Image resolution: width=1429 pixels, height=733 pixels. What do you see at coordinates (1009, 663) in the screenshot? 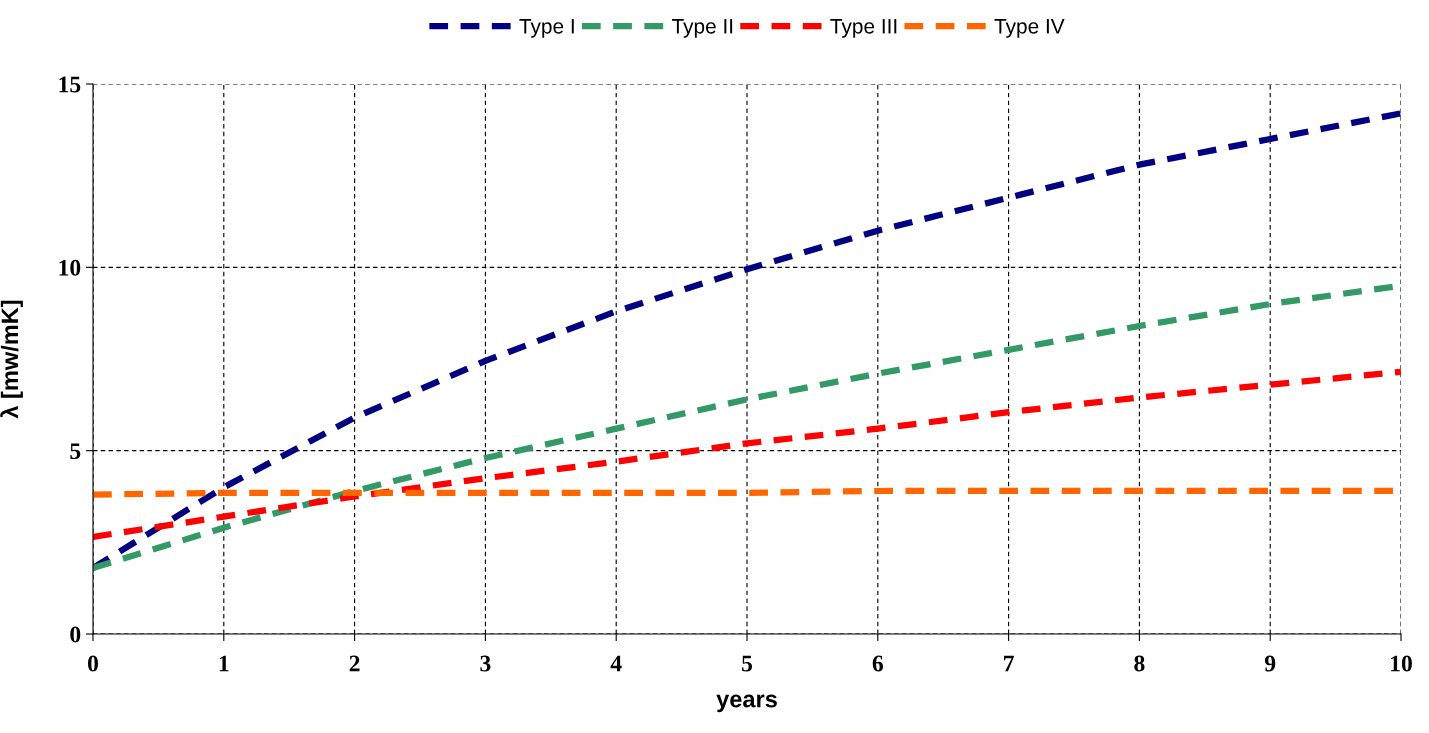
I see `x-tick-label: 7` at bounding box center [1009, 663].